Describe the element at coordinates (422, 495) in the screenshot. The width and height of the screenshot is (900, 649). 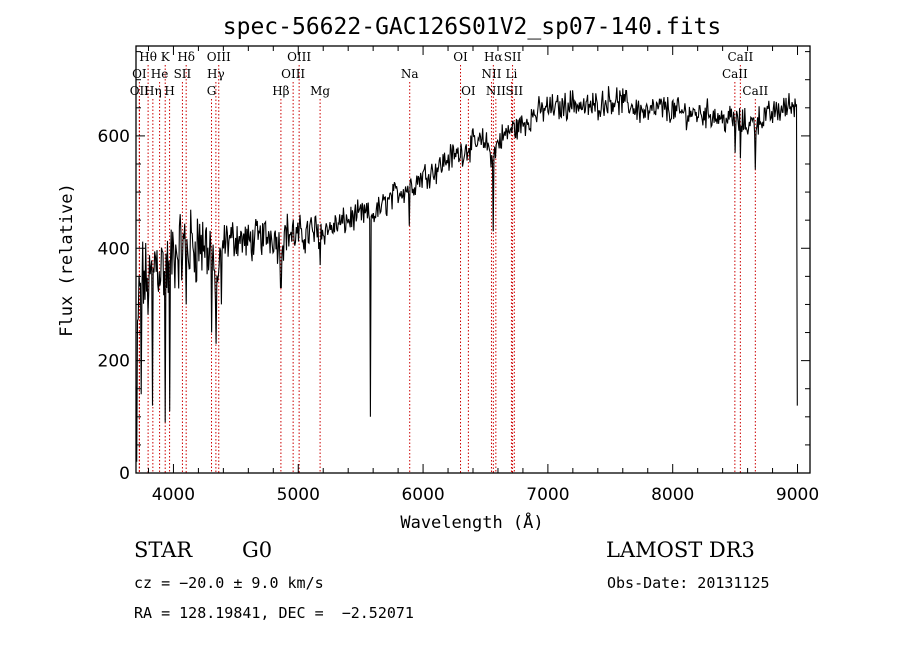
I see `x-tick-label-2: 6000` at that location.